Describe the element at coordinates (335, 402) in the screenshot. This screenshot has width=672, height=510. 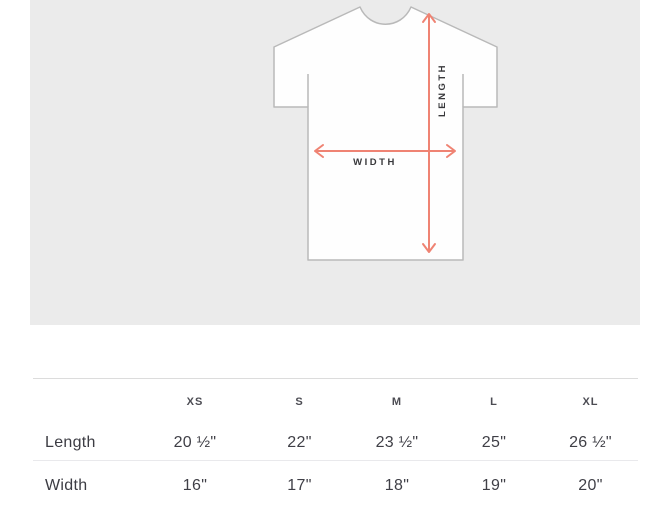
I see `size-chart-header-row: XS S M L XL` at that location.